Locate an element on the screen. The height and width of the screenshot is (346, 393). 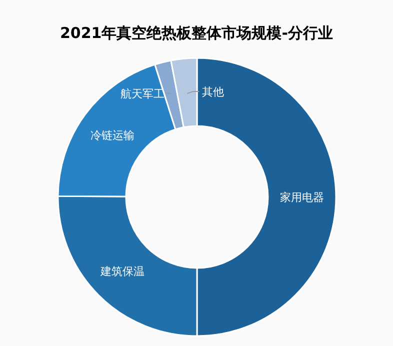
slice-label: 建筑保温 is located at coordinates (122, 271).